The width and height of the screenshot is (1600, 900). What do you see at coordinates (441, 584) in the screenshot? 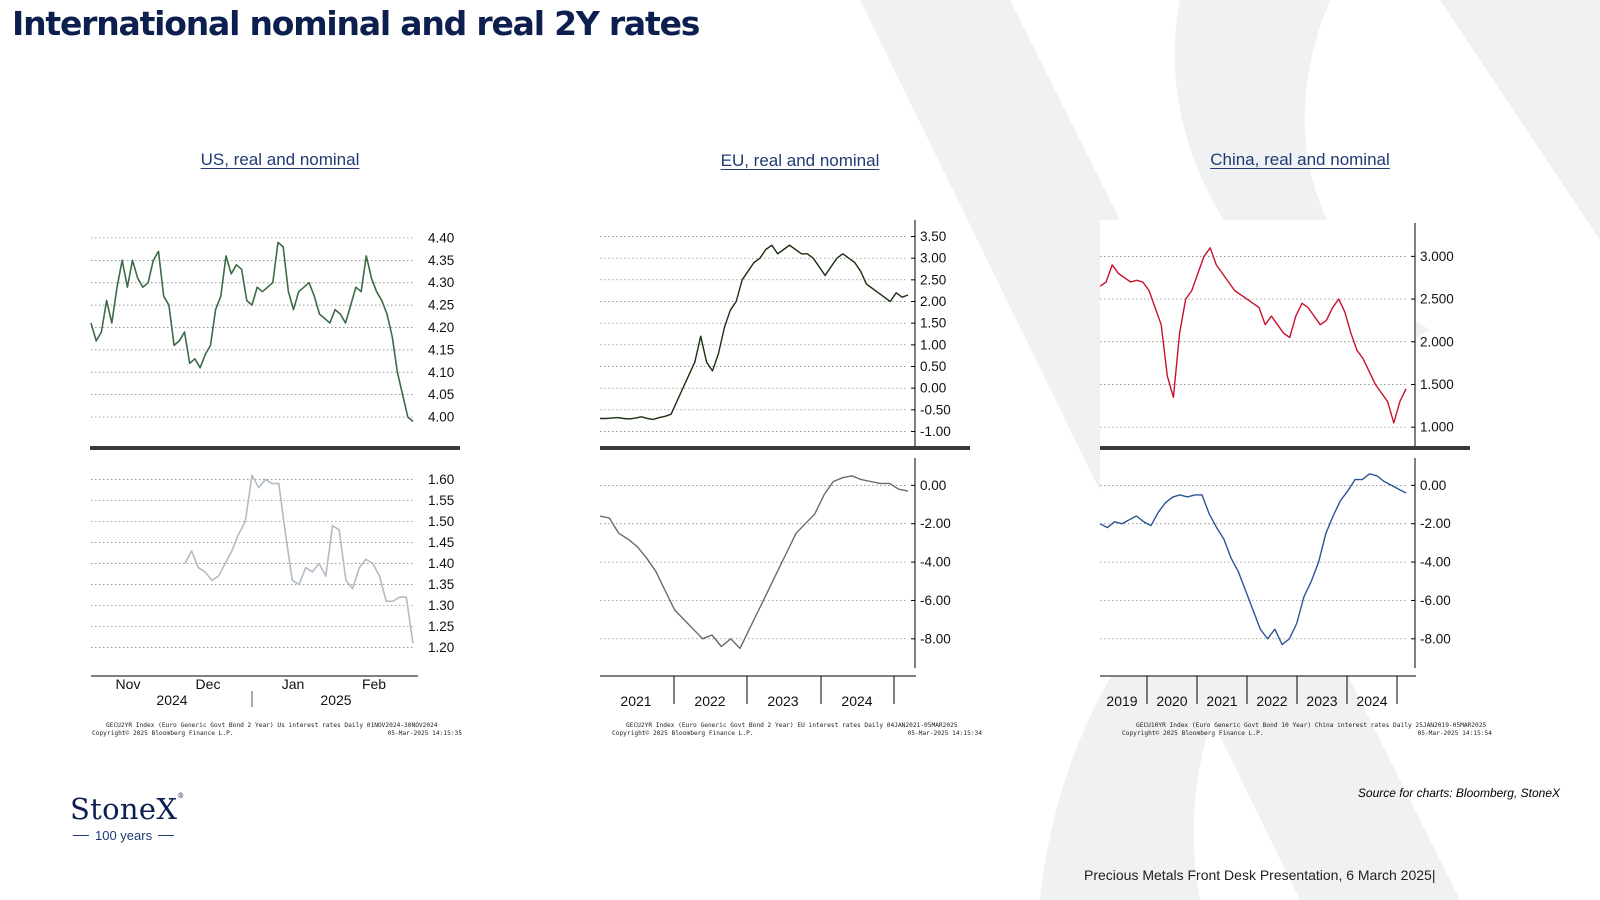
I see `y-tick-label-bottom: 1.35` at bounding box center [441, 584].